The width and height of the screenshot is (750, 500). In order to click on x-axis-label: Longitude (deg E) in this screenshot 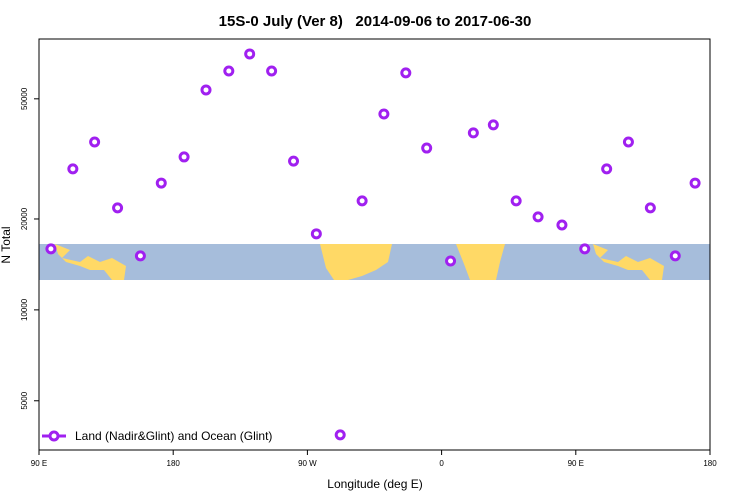, I will do `click(374, 484)`.